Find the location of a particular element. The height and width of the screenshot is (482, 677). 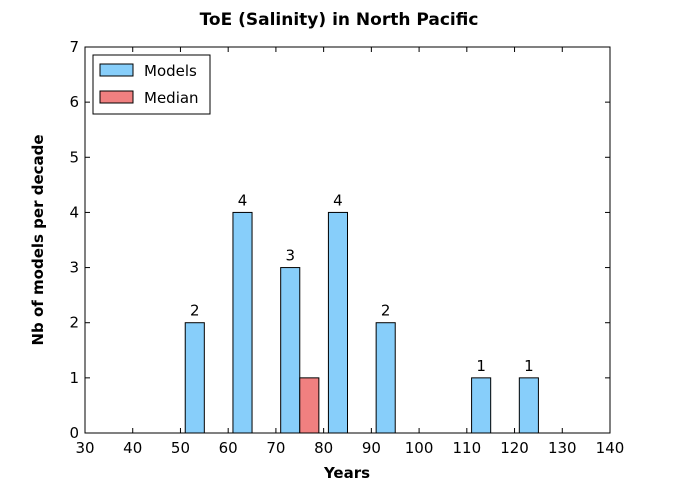

data-label-models-5: 1 is located at coordinates (481, 366).